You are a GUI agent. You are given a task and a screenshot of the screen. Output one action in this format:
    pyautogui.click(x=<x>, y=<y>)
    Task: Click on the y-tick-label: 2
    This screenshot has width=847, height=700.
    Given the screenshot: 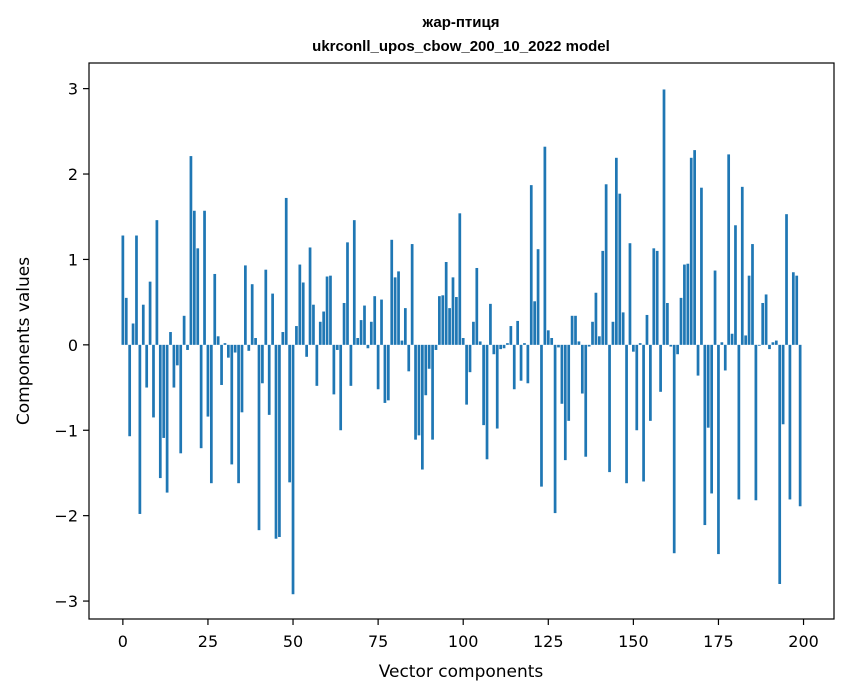 What is the action you would take?
    pyautogui.click(x=73, y=174)
    